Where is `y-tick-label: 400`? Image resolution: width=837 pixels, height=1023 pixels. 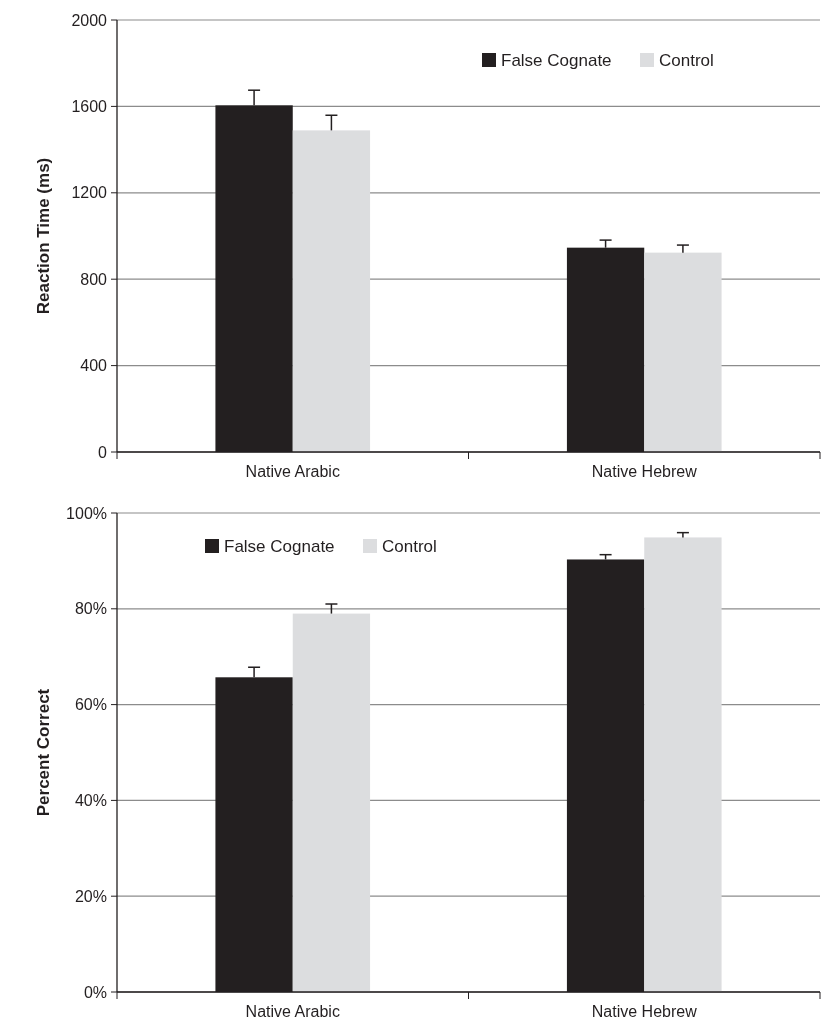 y-tick-label: 400 is located at coordinates (94, 366).